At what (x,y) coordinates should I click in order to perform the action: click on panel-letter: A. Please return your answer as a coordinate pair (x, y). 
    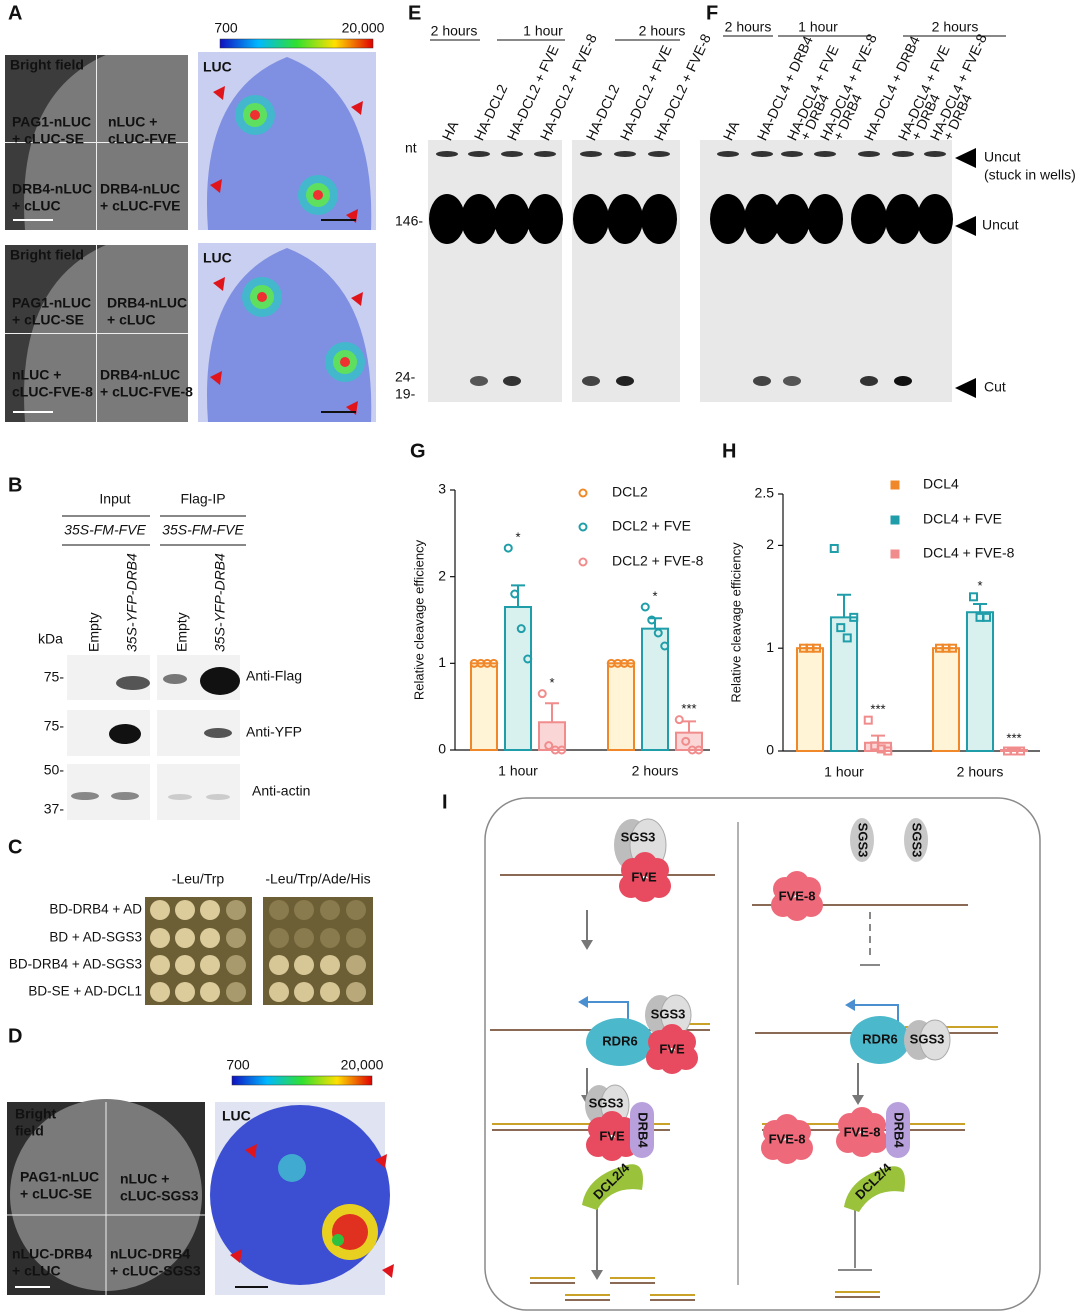
    Looking at the image, I should click on (15, 13).